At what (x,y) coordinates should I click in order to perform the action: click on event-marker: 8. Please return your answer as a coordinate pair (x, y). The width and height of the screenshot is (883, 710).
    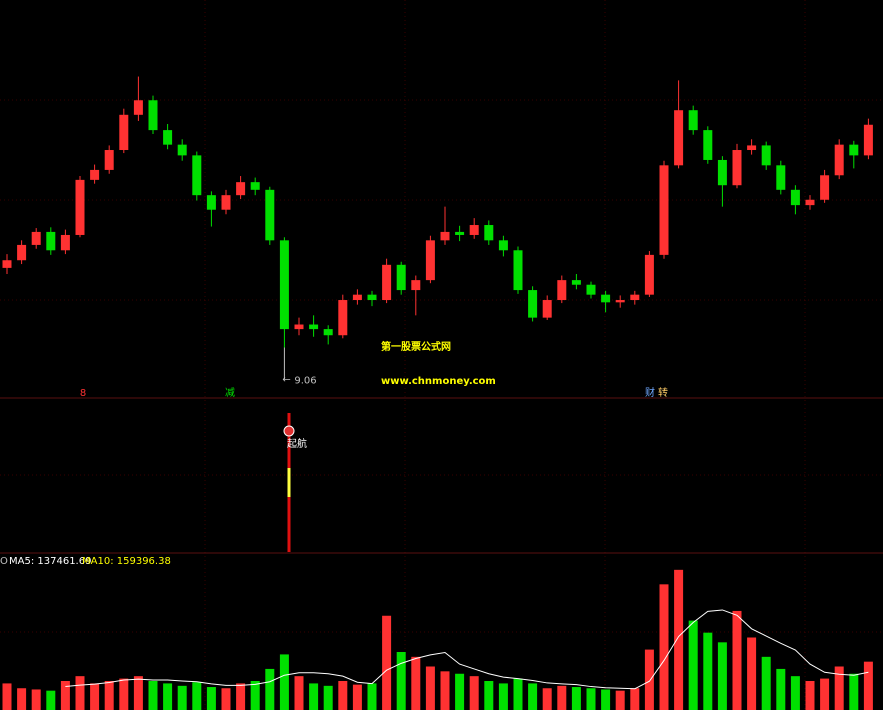
    Looking at the image, I should click on (83, 393).